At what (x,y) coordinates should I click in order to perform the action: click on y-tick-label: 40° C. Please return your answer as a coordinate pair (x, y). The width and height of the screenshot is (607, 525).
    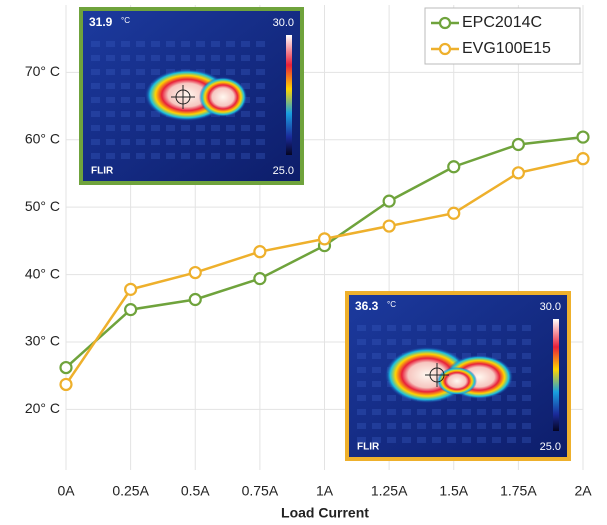
    Looking at the image, I should click on (42, 273).